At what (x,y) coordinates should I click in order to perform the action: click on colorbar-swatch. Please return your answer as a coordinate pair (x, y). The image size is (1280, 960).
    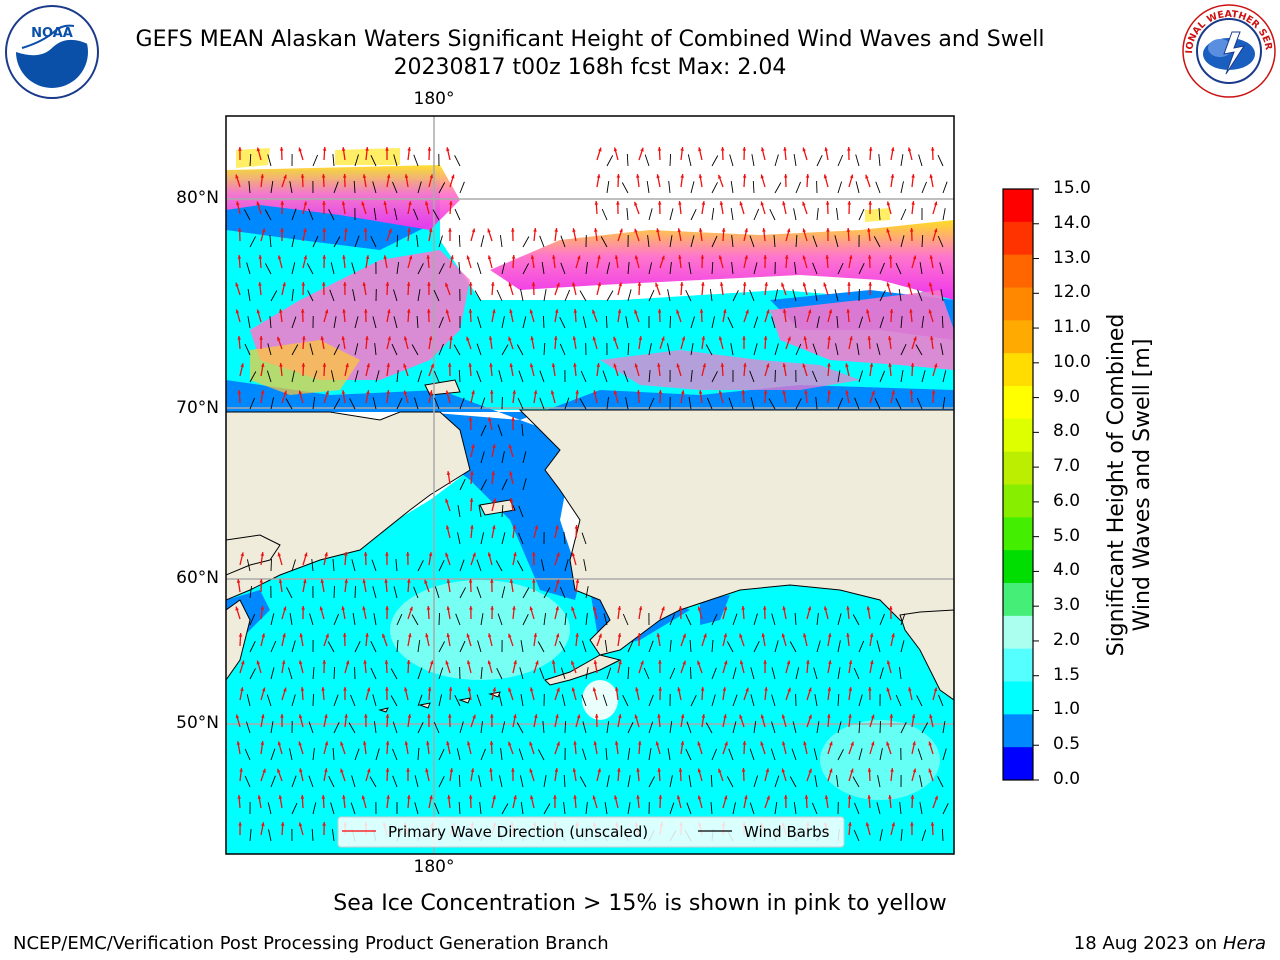
    Looking at the image, I should click on (1018, 468).